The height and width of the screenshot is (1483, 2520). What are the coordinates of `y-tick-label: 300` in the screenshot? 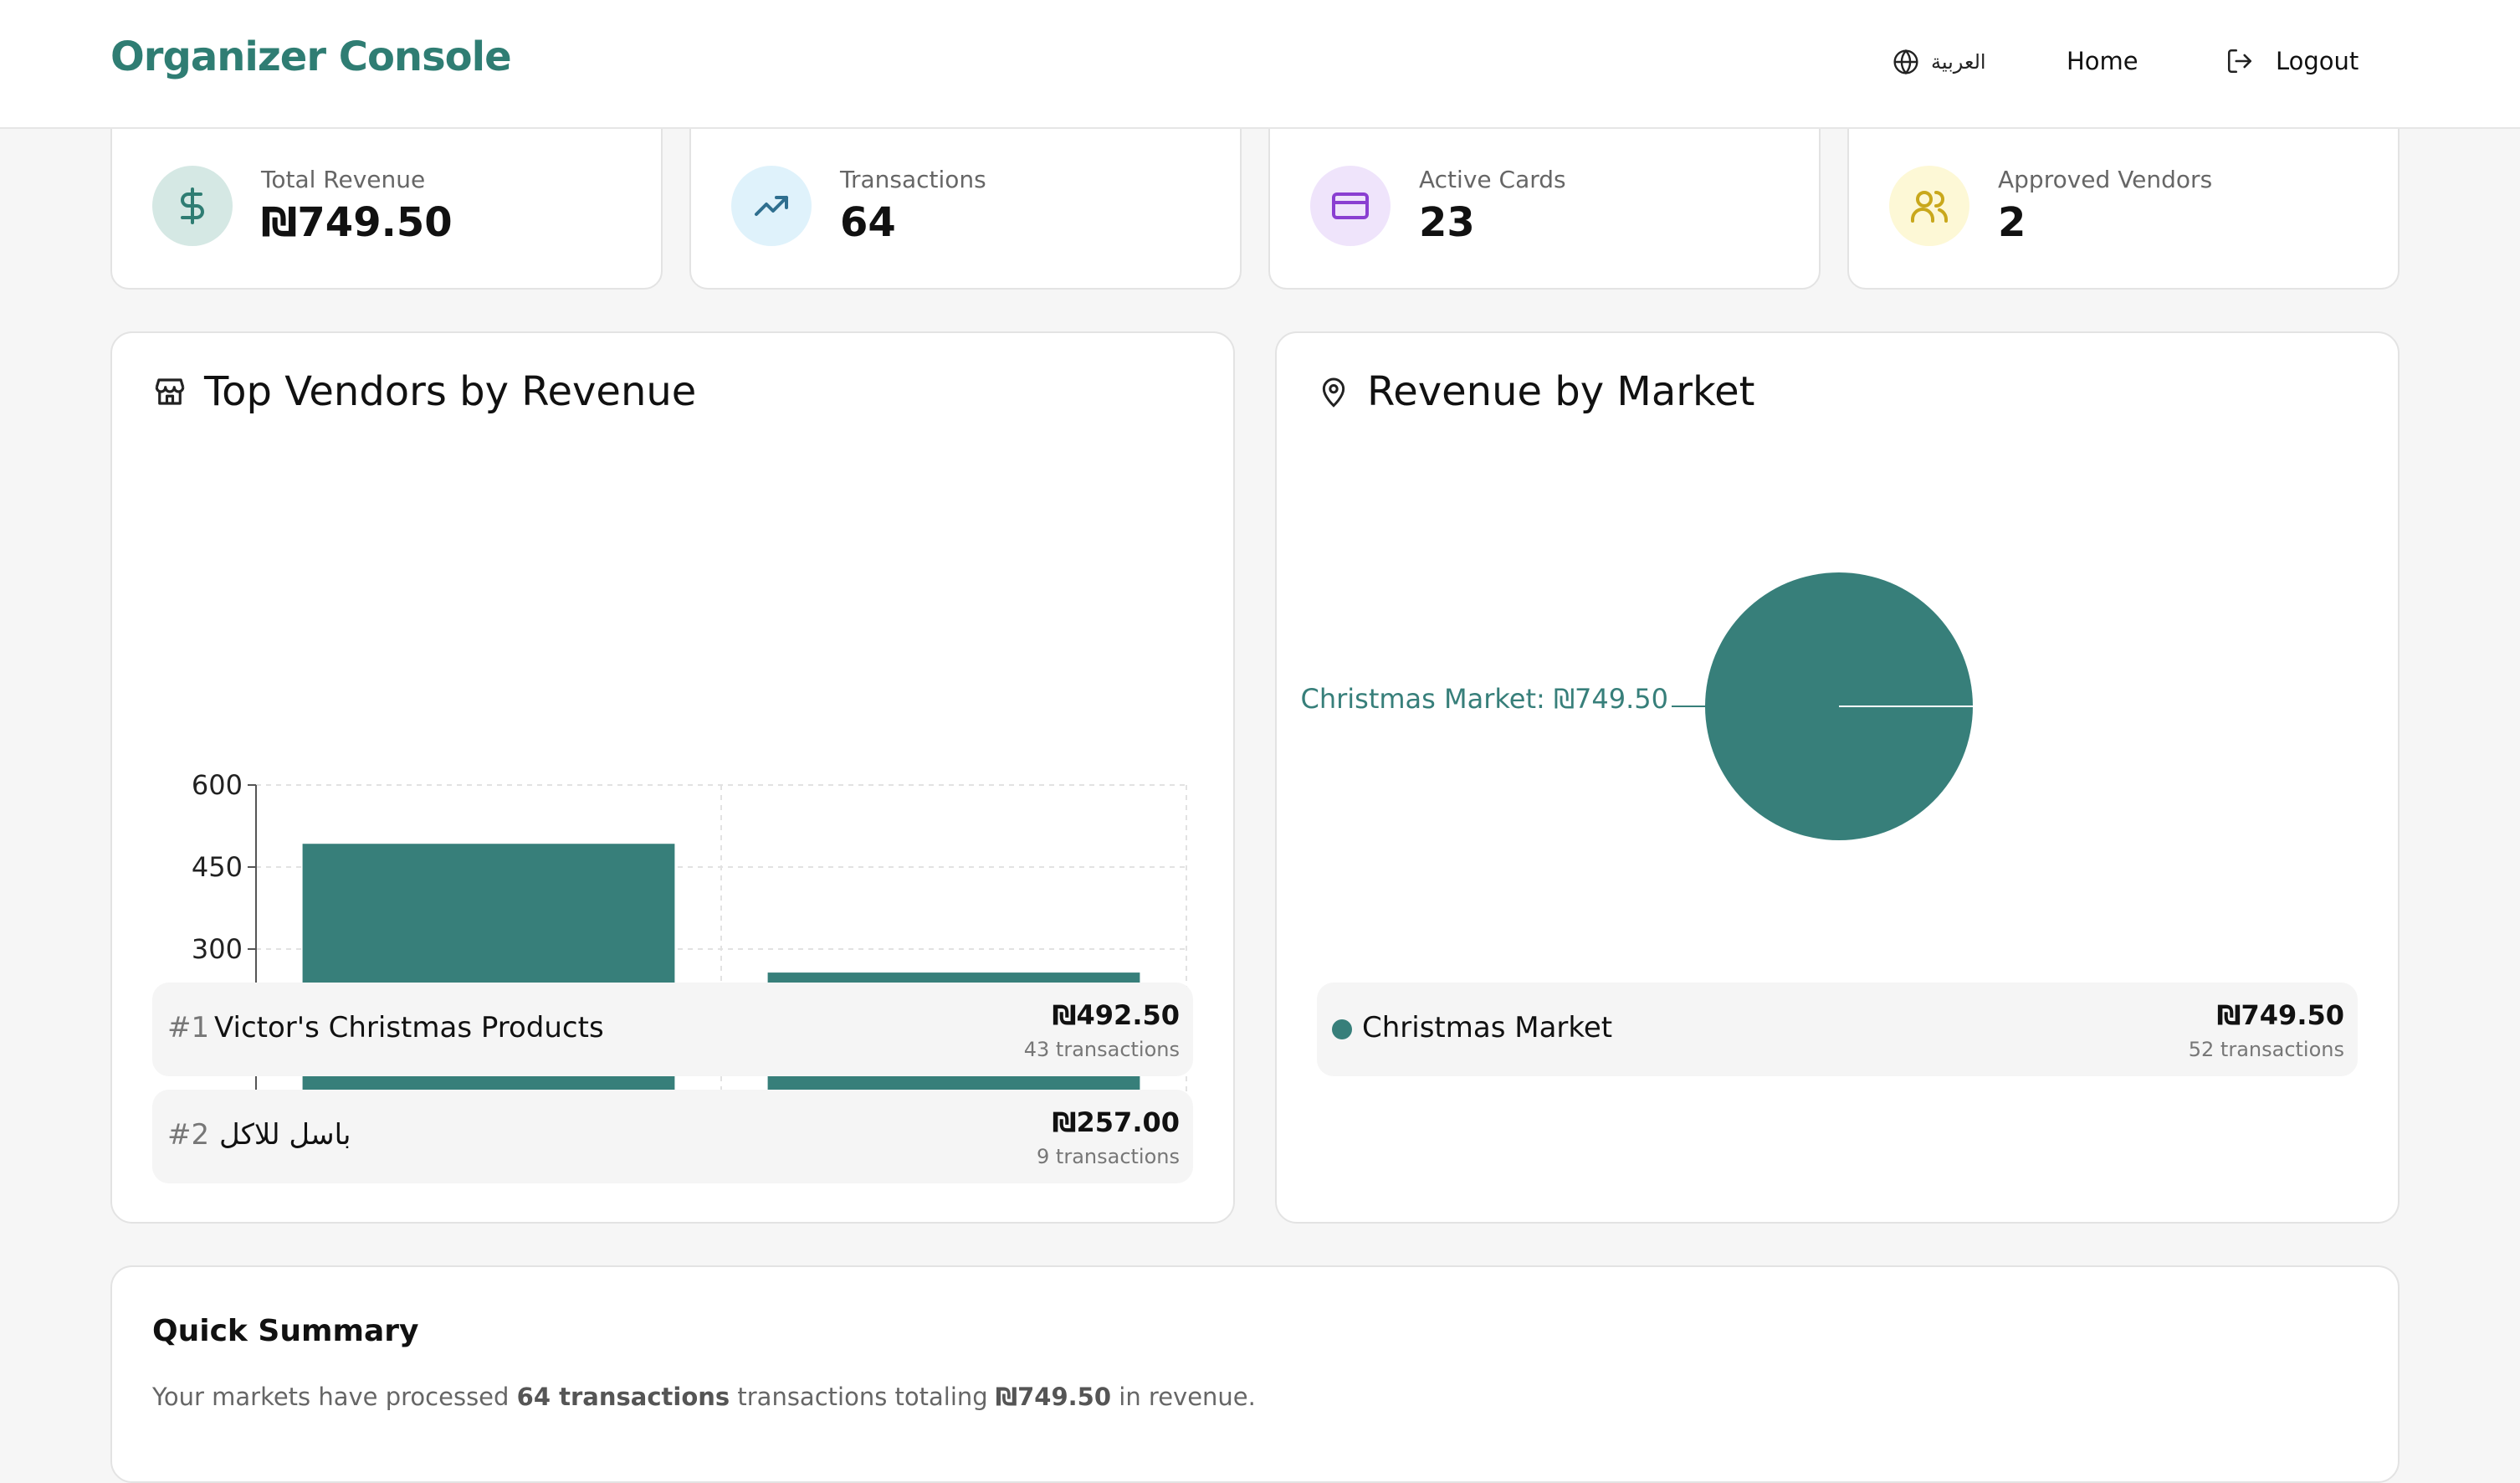 It's located at (218, 949).